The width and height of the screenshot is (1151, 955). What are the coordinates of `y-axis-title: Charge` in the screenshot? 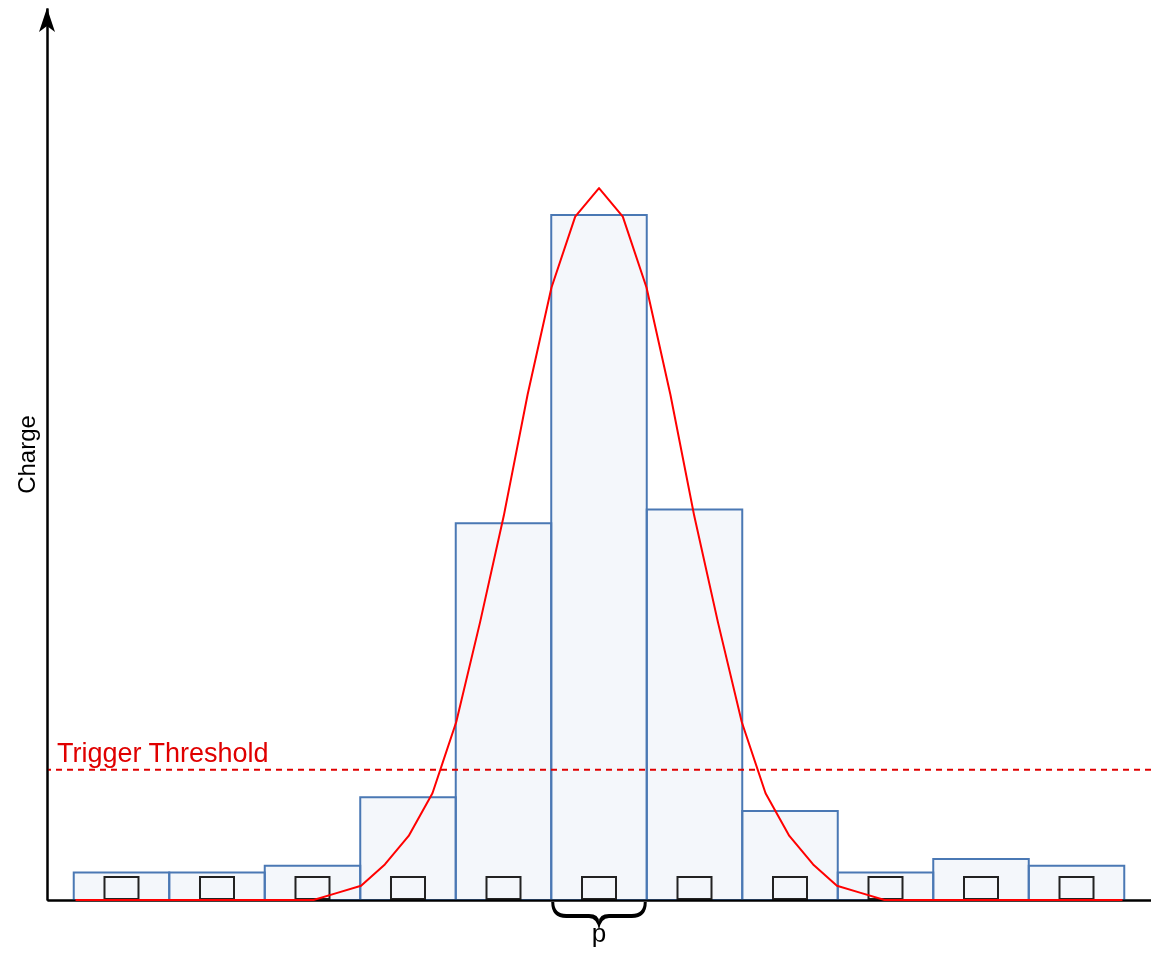 It's located at (26, 454).